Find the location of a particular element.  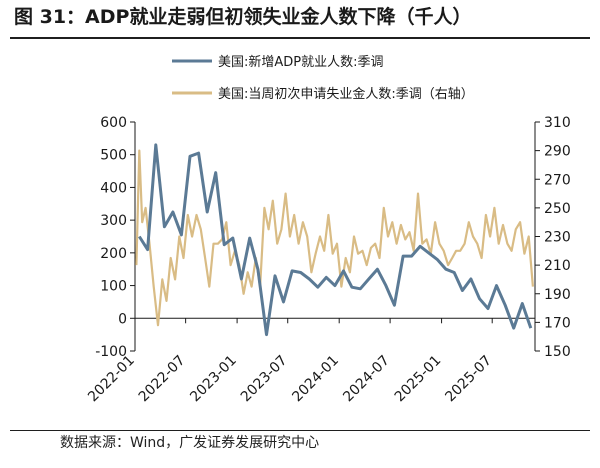

x-tick-label: 2024-01 is located at coordinates (315, 379).